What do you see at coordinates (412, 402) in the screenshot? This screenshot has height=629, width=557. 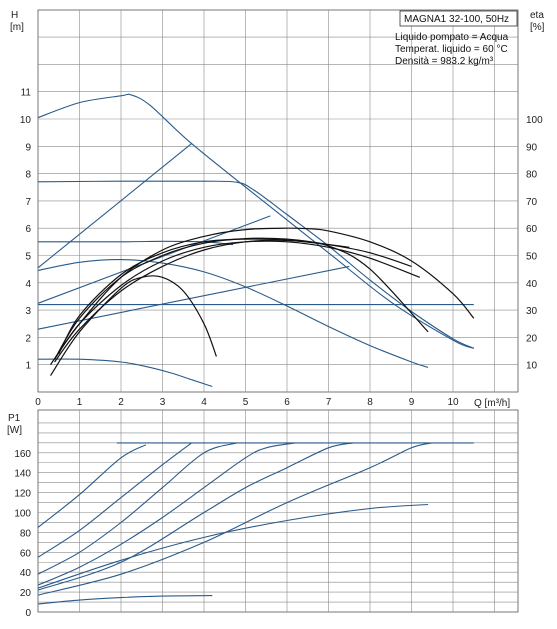 I see `x-tick-label: 9` at bounding box center [412, 402].